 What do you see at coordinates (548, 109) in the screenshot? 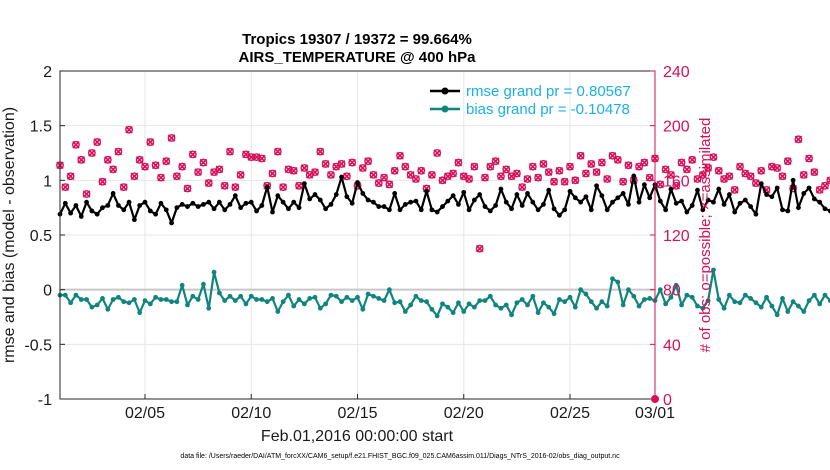
I see `legend-bias-label: bias grand pr = -0.10478` at bounding box center [548, 109].